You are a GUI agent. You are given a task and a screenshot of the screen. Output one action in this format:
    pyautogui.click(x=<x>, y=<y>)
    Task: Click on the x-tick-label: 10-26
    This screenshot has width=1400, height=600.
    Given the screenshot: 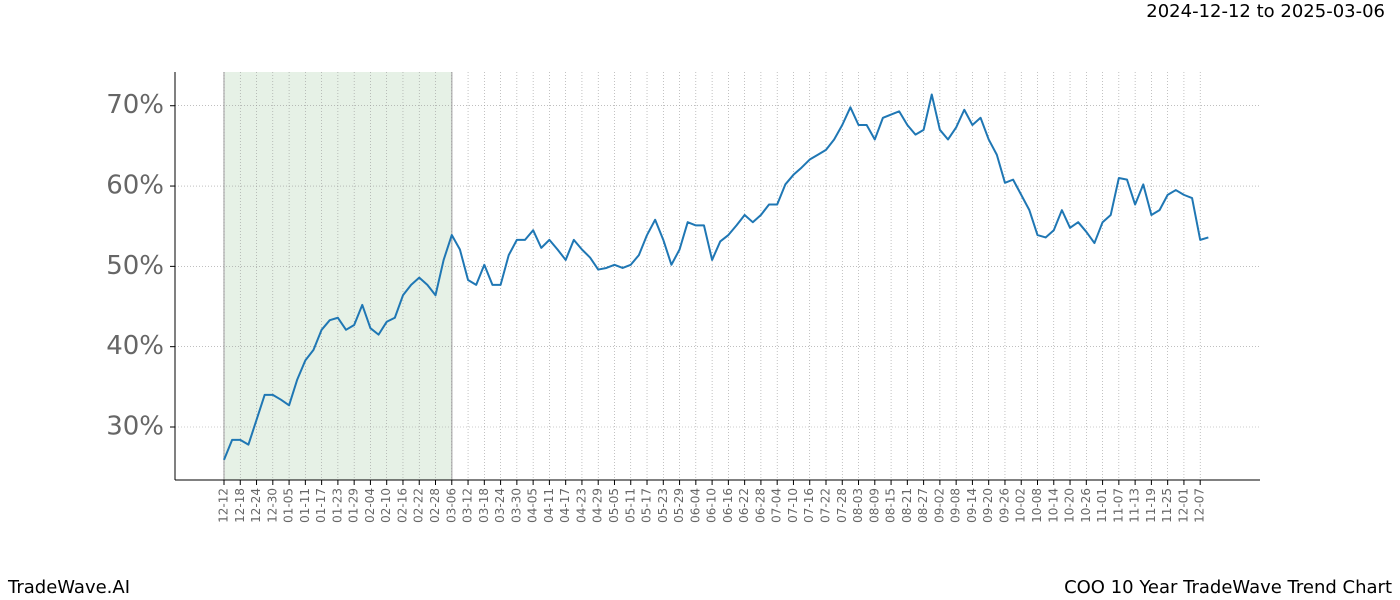 What is the action you would take?
    pyautogui.click(x=1086, y=505)
    